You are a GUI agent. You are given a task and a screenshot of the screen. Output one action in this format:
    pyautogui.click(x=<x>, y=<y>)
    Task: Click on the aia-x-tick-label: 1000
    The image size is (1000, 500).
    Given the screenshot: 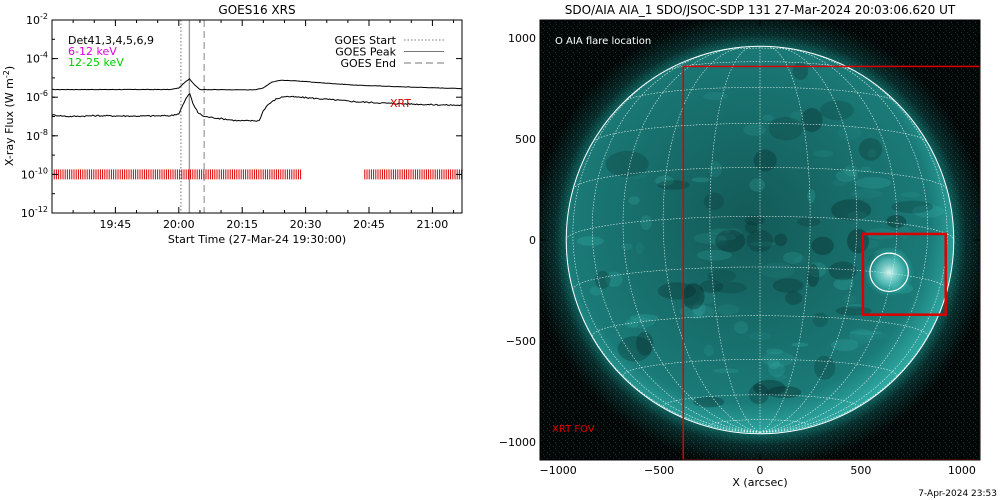 What is the action you would take?
    pyautogui.click(x=962, y=470)
    